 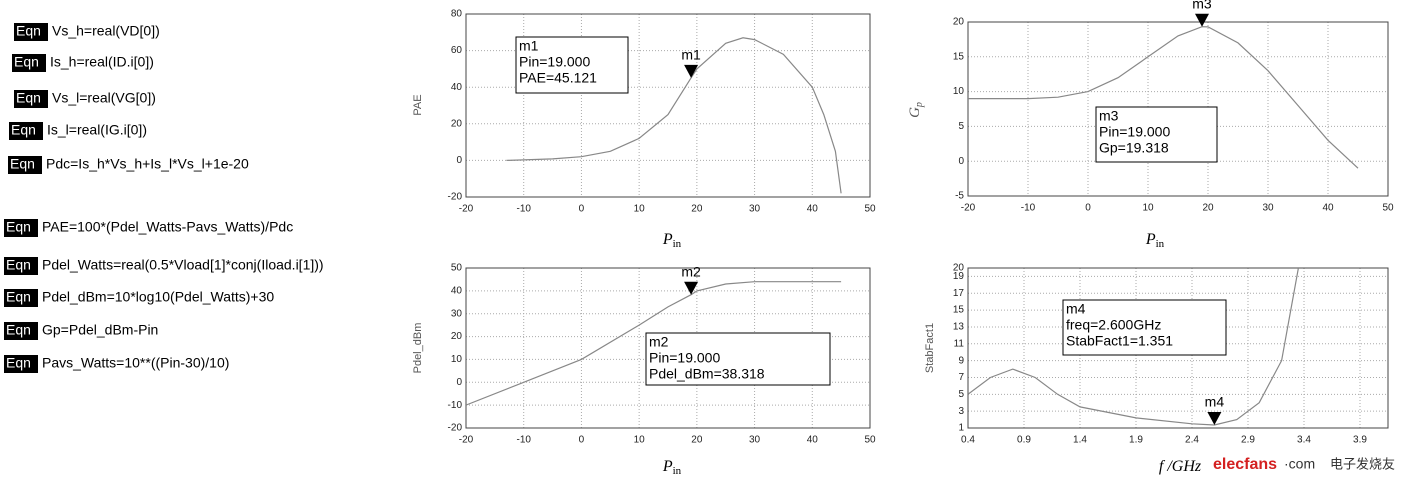 I want to click on marker-name: m4, so click(x=1215, y=402).